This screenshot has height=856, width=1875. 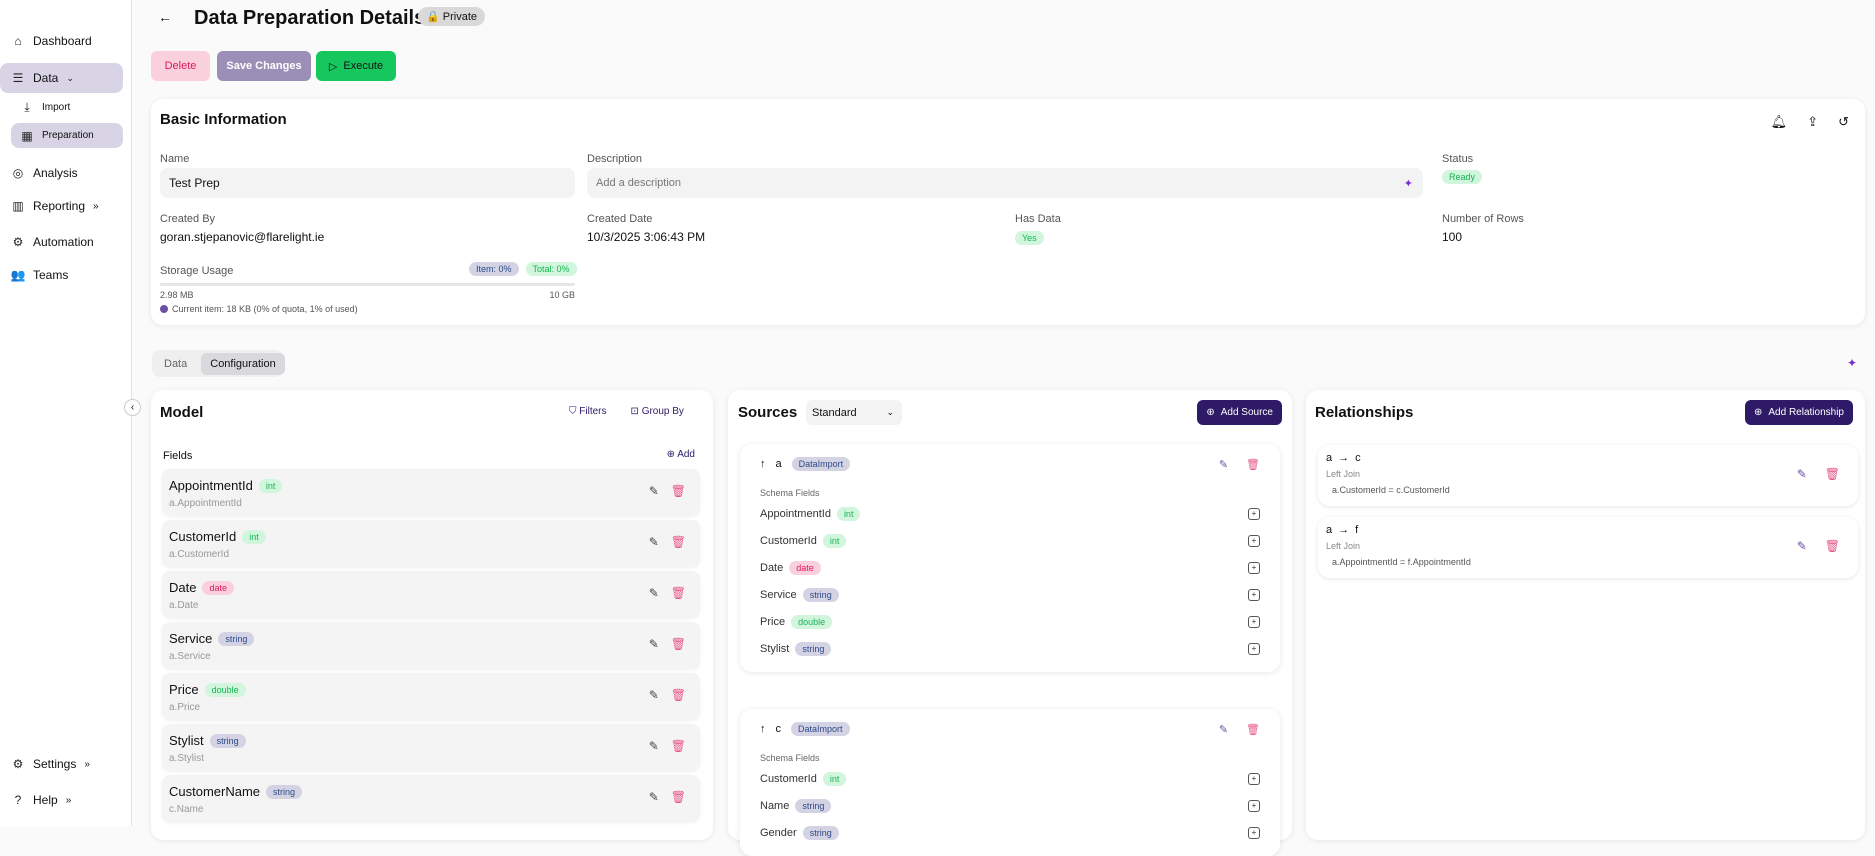 What do you see at coordinates (1344, 530) in the screenshot?
I see `arrow-right-icon: →` at bounding box center [1344, 530].